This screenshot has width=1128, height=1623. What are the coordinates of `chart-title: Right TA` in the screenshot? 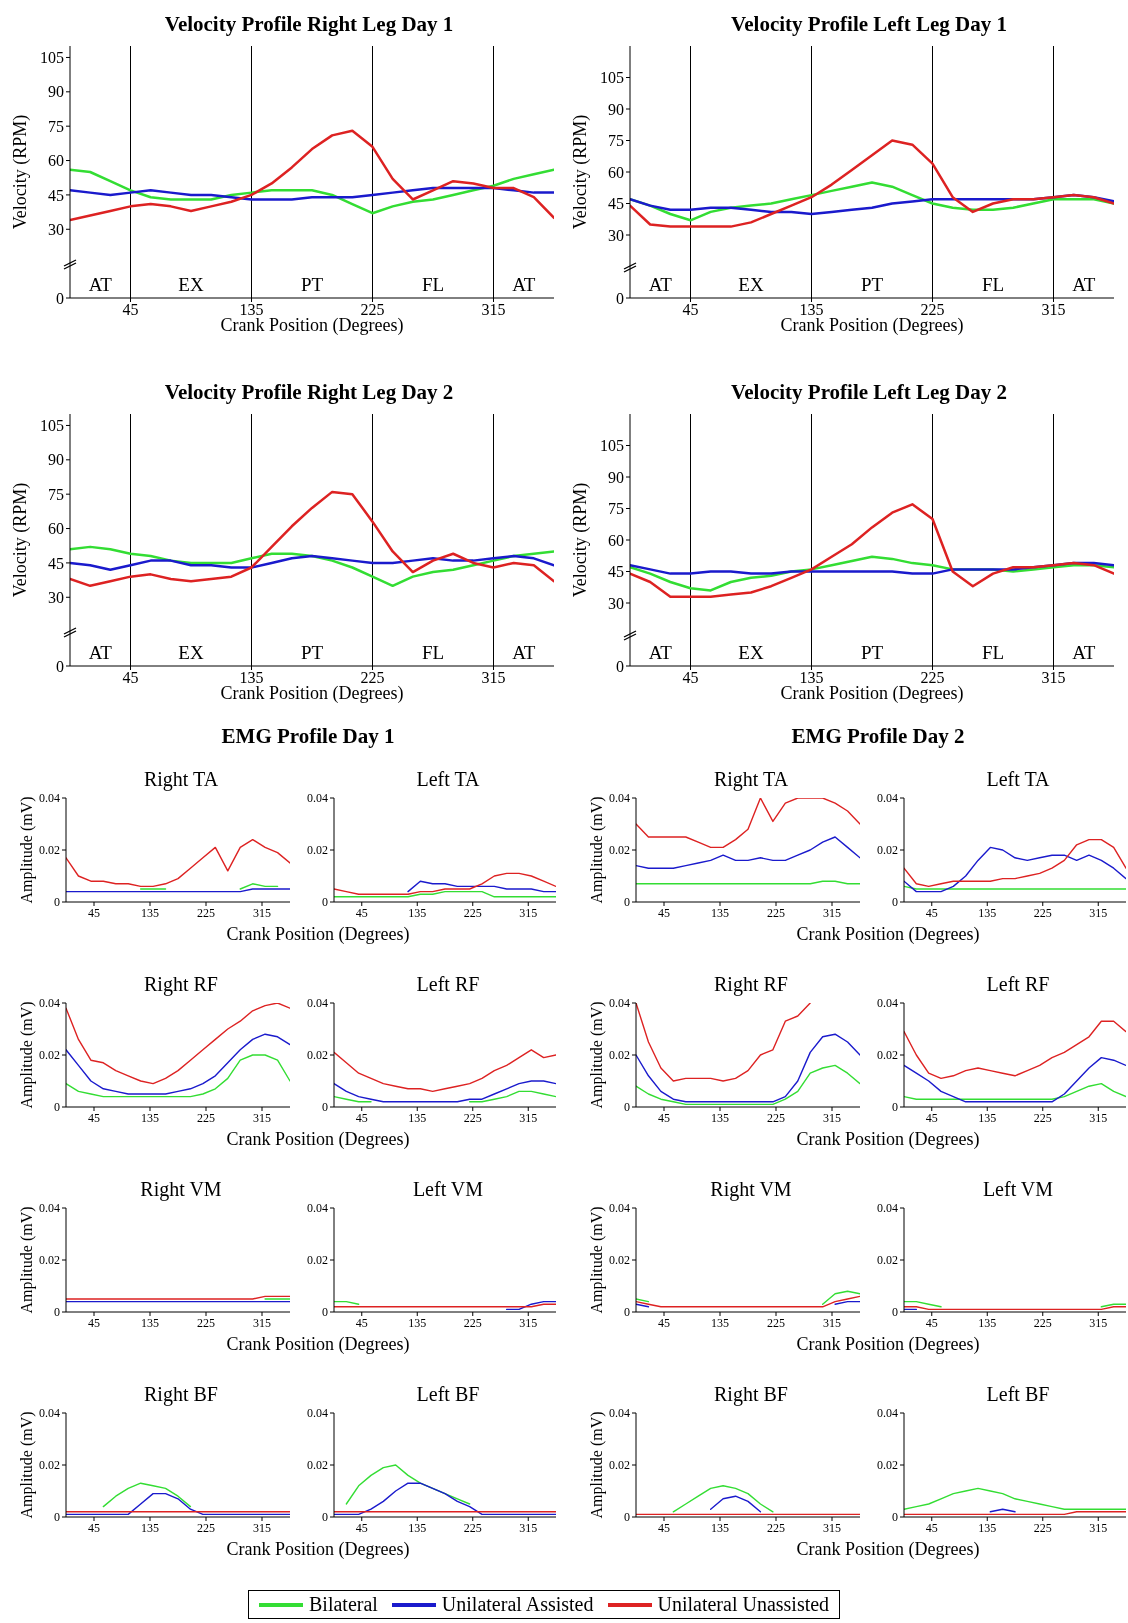 It's located at (751, 779).